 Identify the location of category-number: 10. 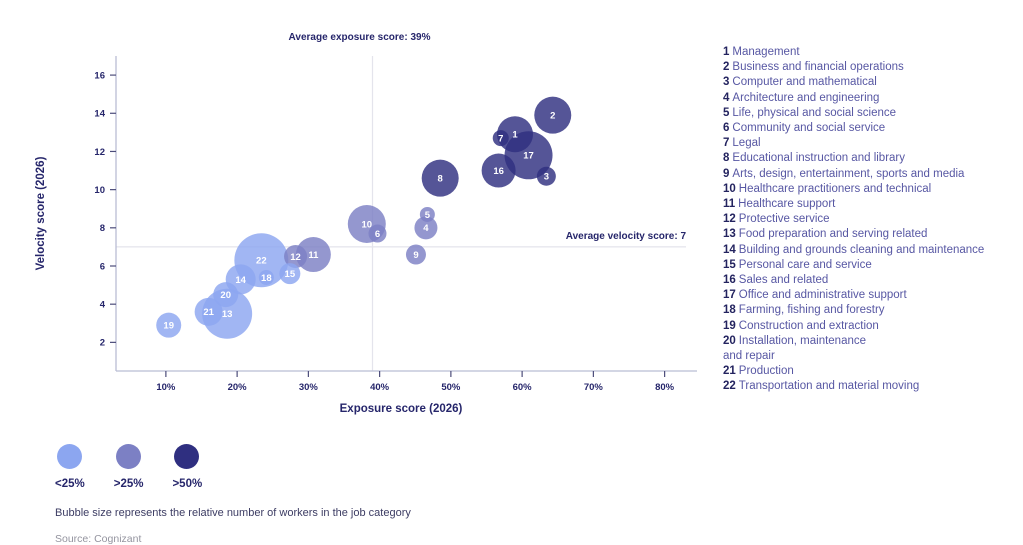
(729, 188).